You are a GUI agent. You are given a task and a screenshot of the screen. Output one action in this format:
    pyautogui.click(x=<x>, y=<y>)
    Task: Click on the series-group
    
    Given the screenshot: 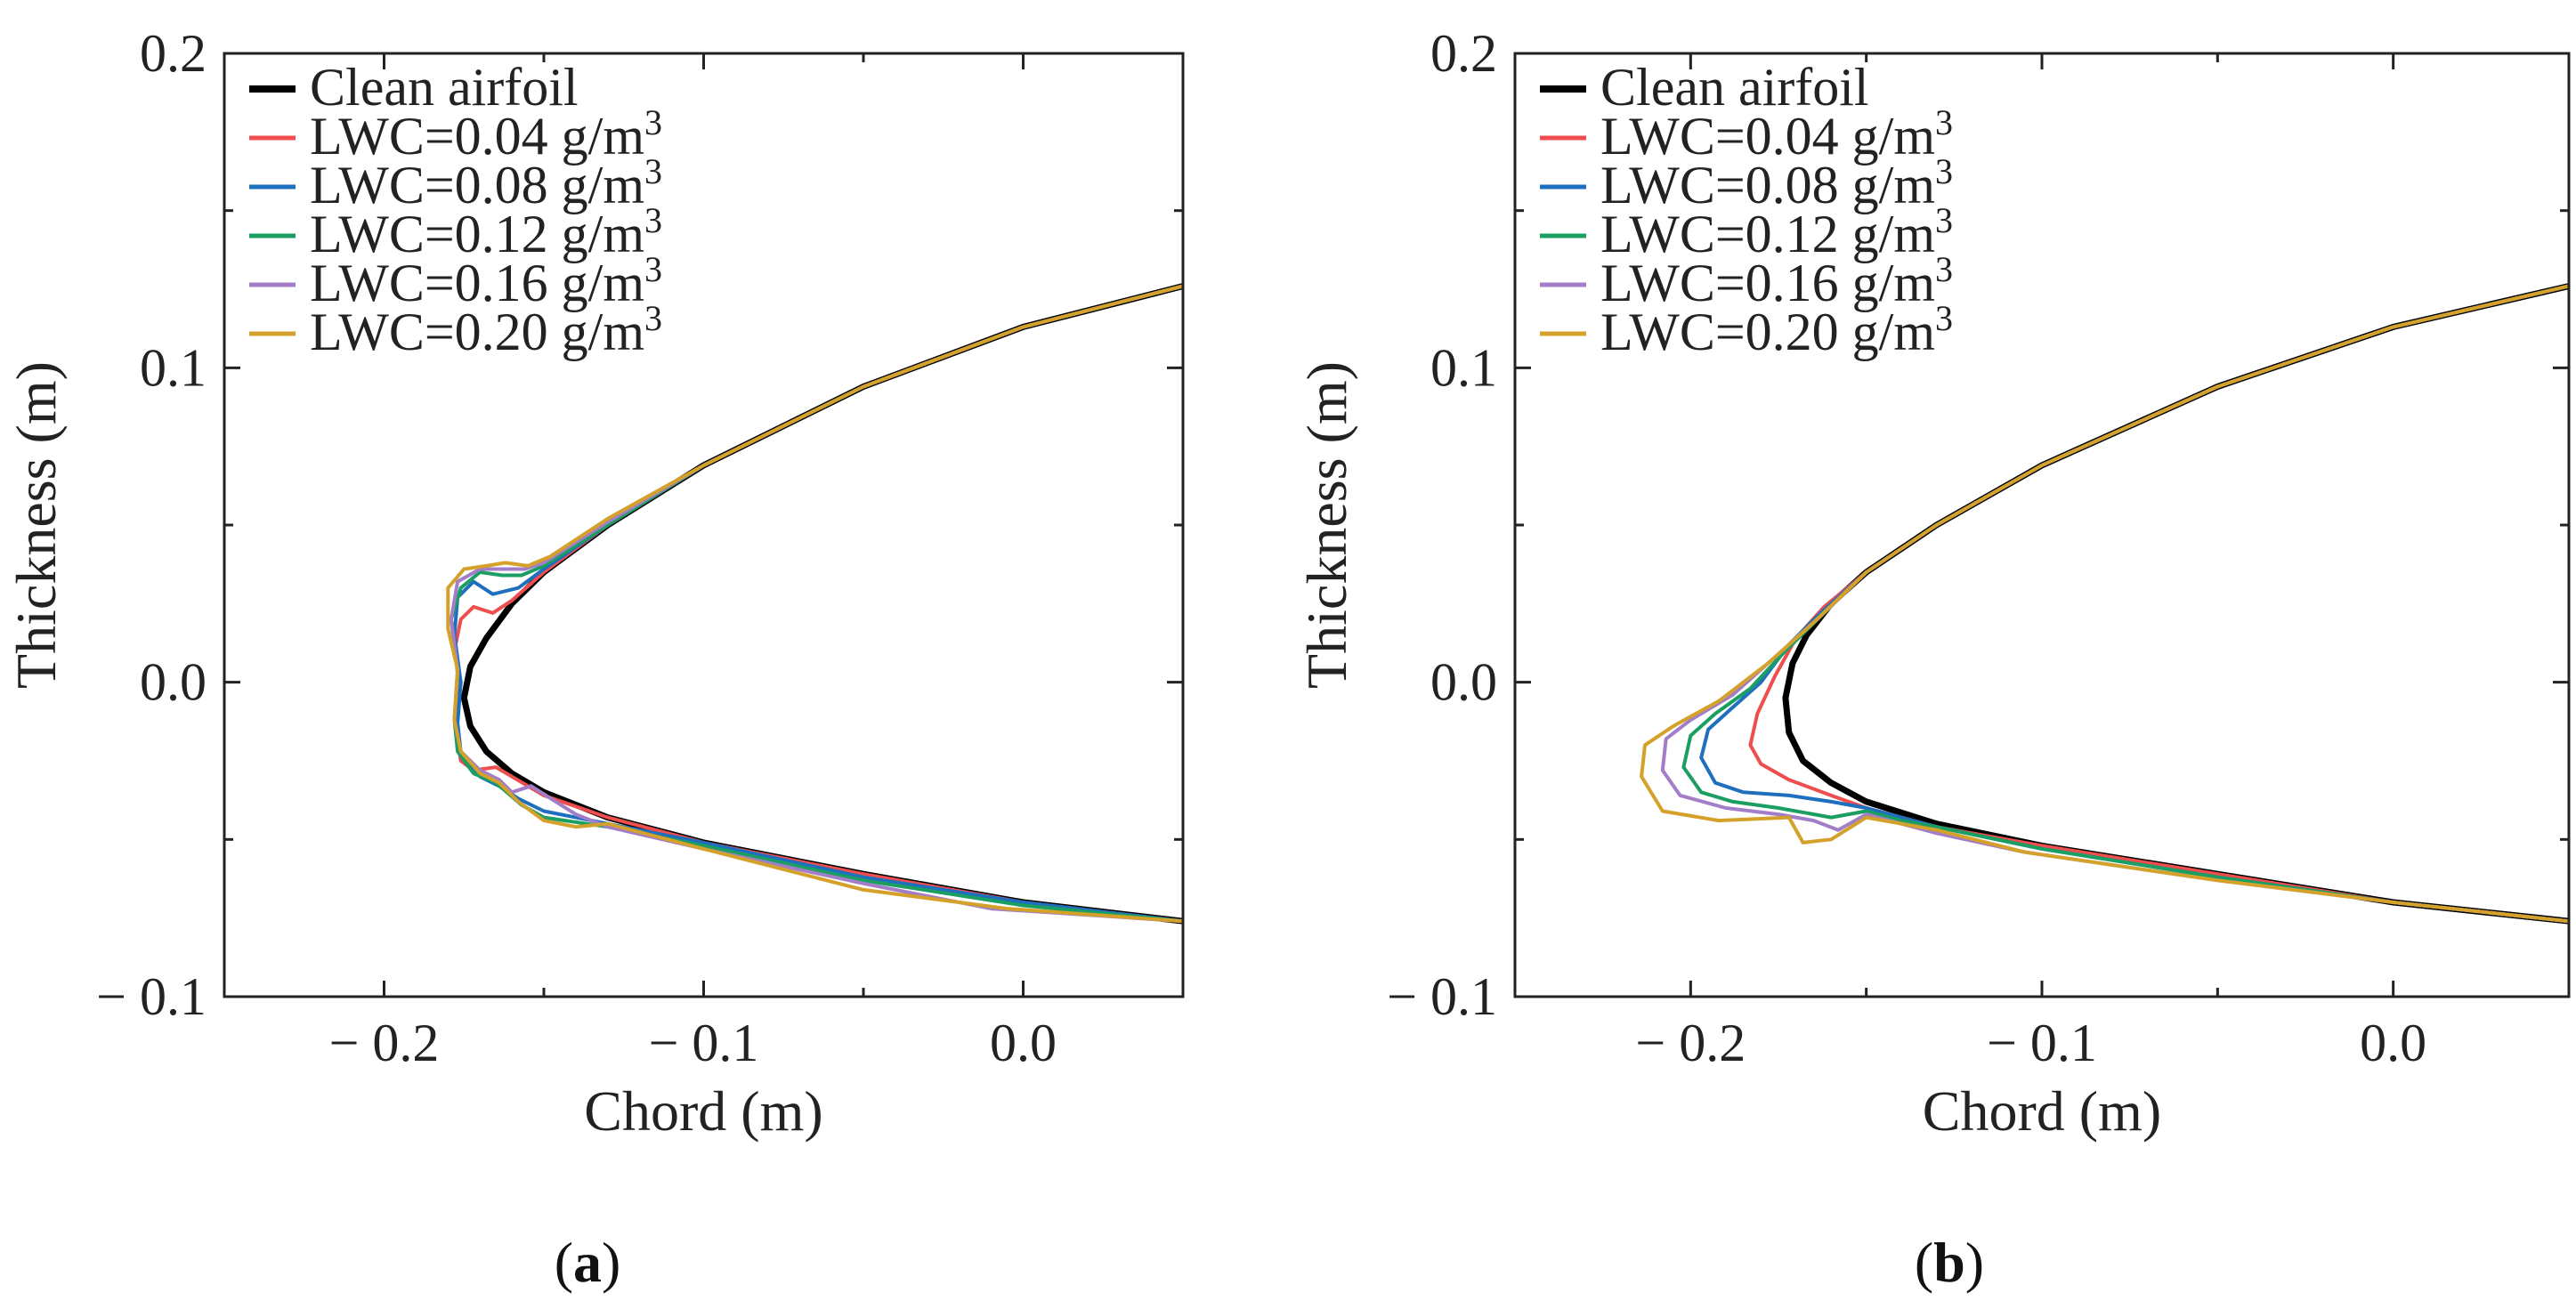 What is the action you would take?
    pyautogui.click(x=814, y=604)
    